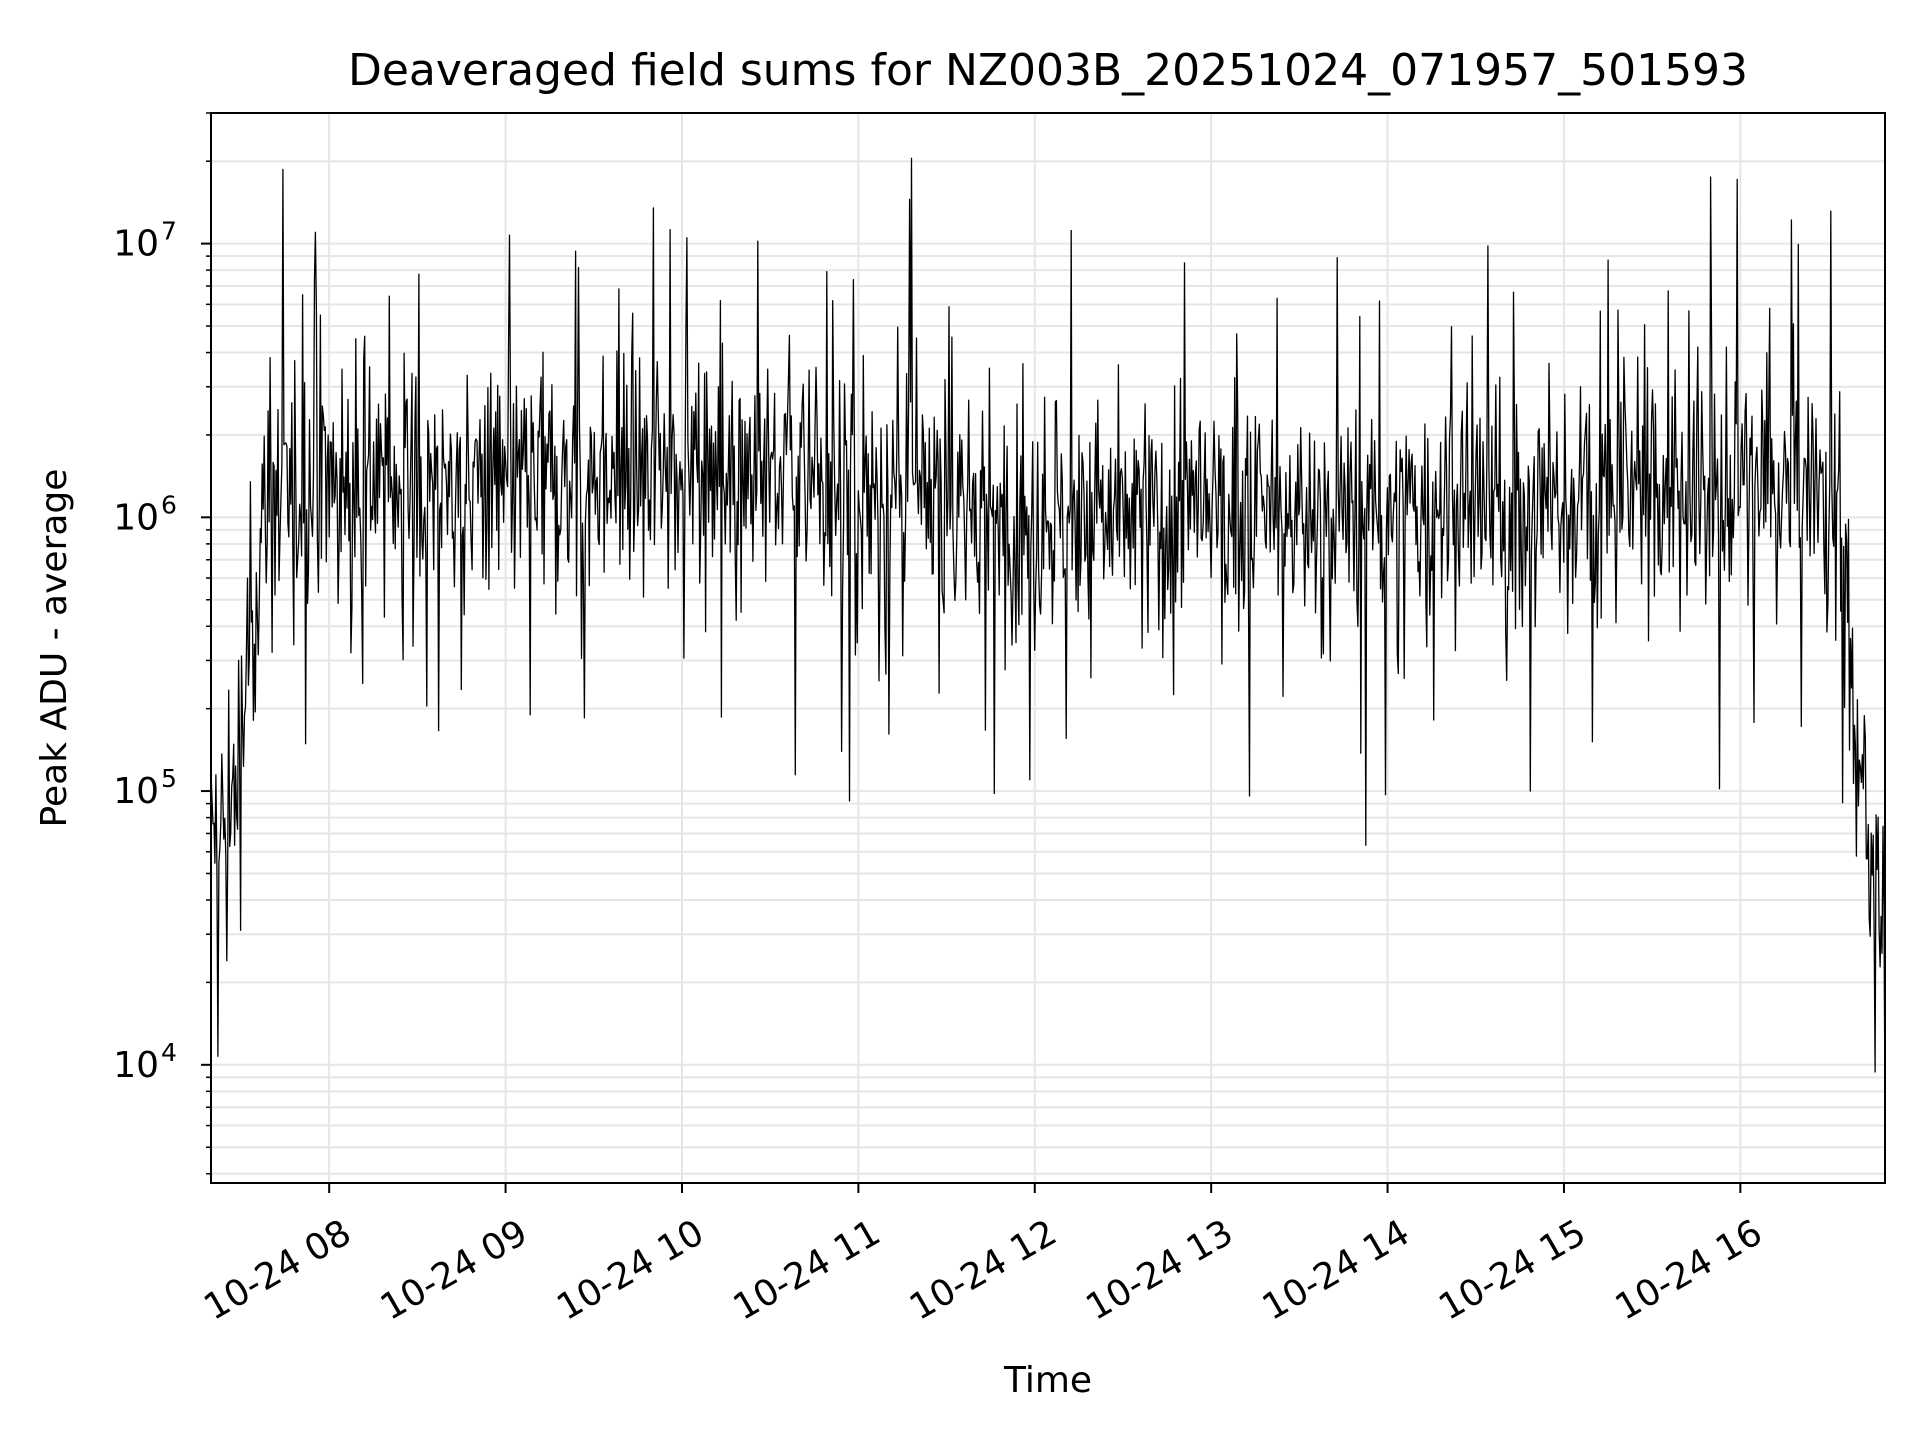 This screenshot has width=1920, height=1440. What do you see at coordinates (169, 1052) in the screenshot?
I see `y-tick-exponent: 4` at bounding box center [169, 1052].